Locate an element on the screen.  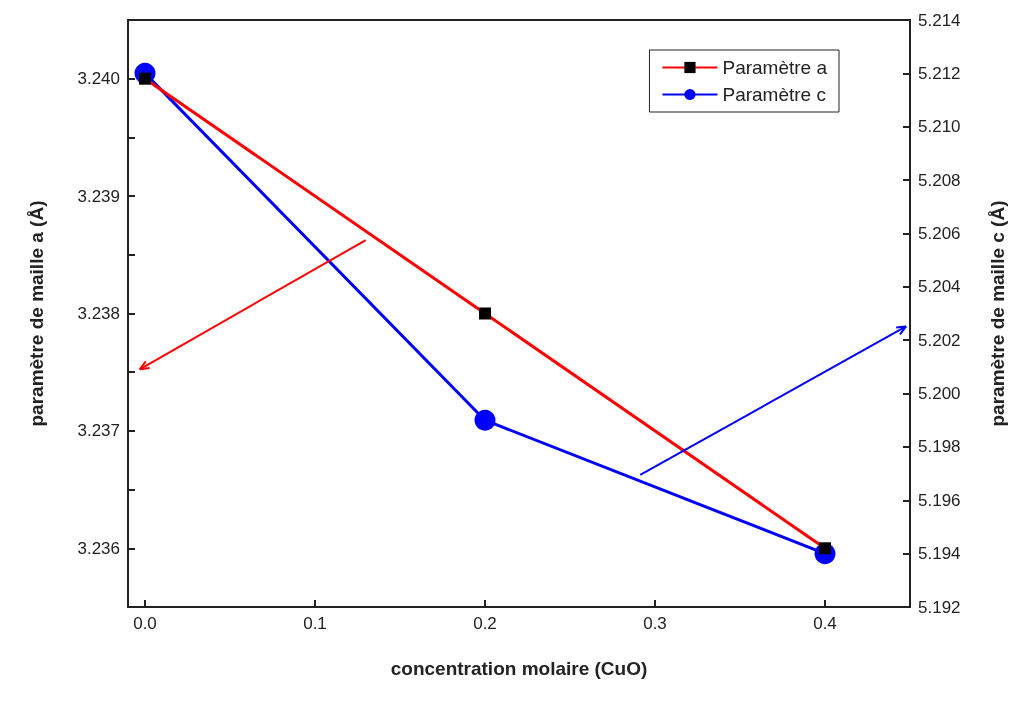
y2-tick-label: 5.212 is located at coordinates (939, 73).